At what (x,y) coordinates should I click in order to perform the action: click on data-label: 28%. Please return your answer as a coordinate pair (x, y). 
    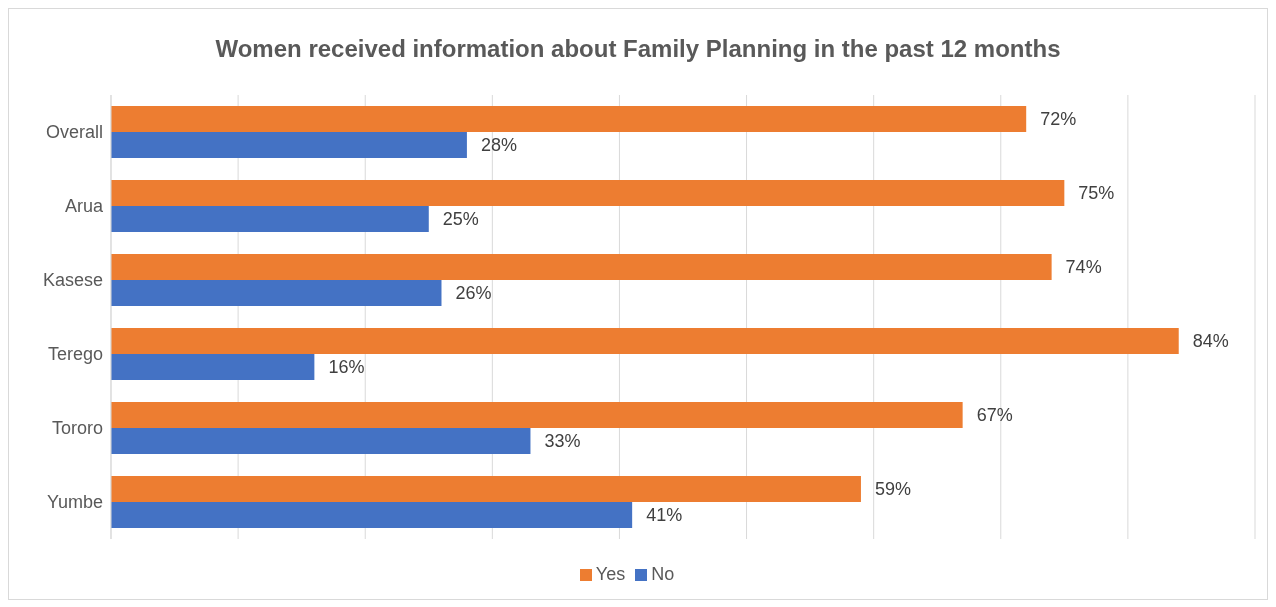
    Looking at the image, I should click on (498, 145).